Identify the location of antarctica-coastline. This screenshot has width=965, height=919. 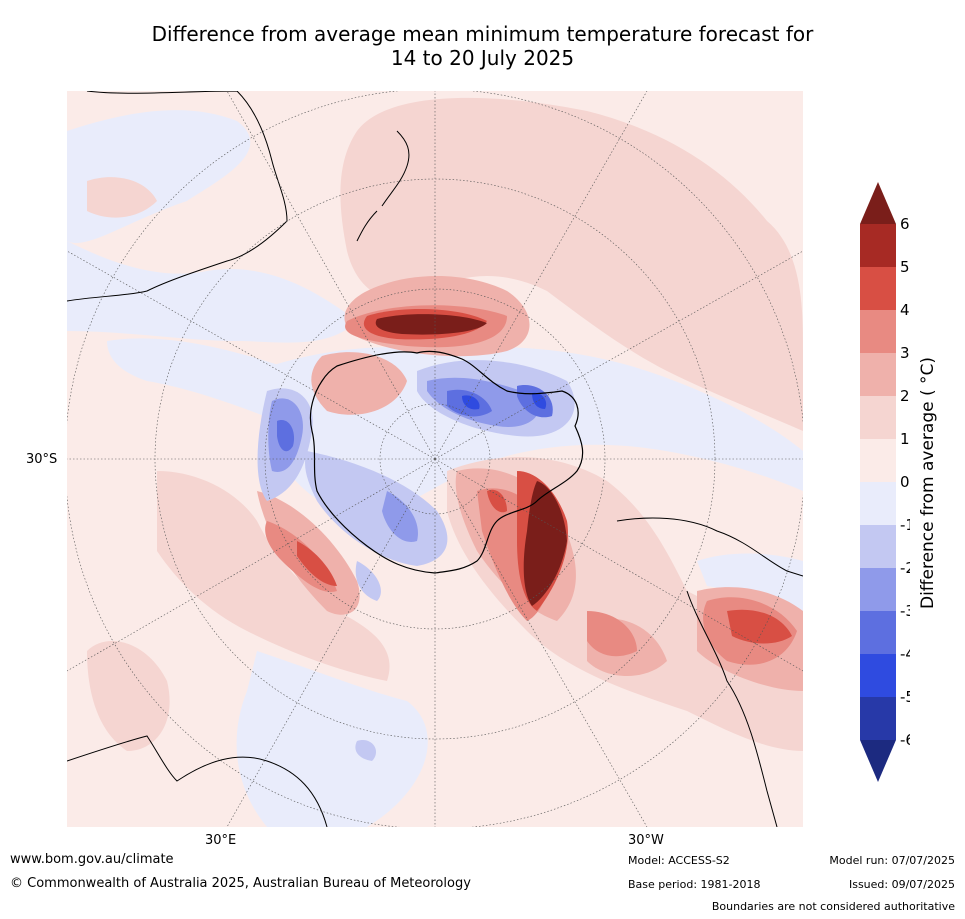
(446, 462).